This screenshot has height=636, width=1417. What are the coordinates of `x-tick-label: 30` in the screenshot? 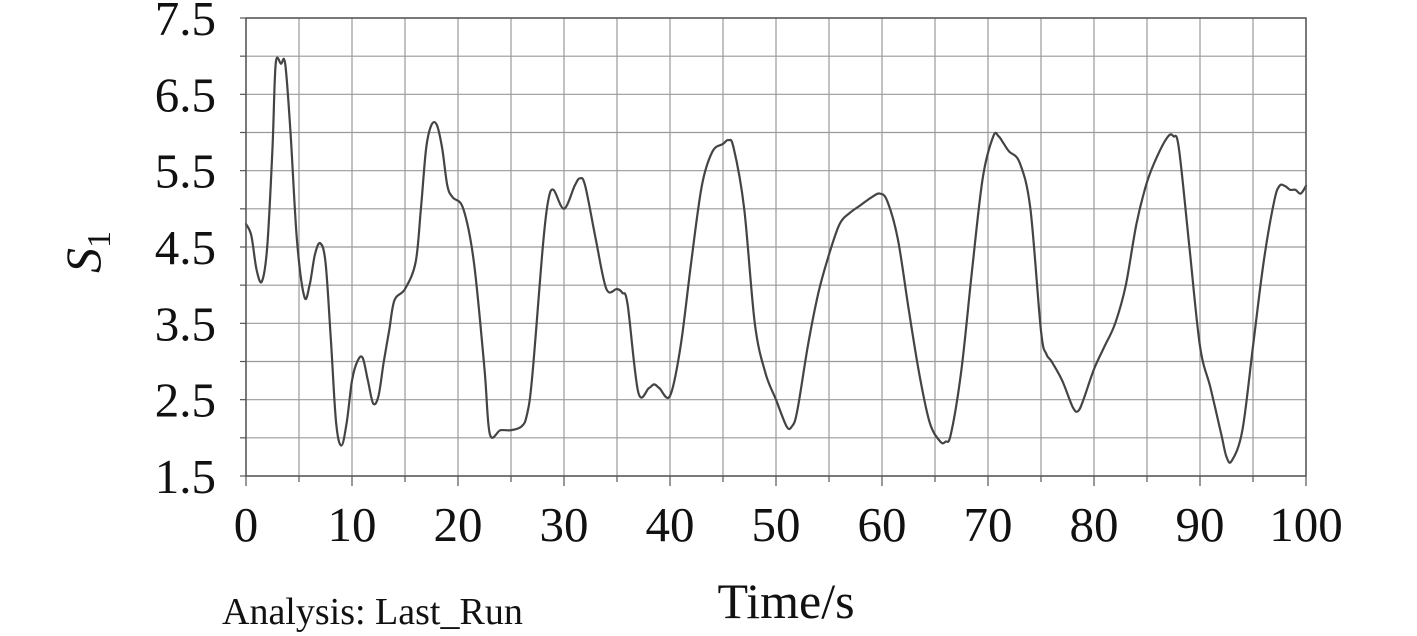 It's located at (564, 524).